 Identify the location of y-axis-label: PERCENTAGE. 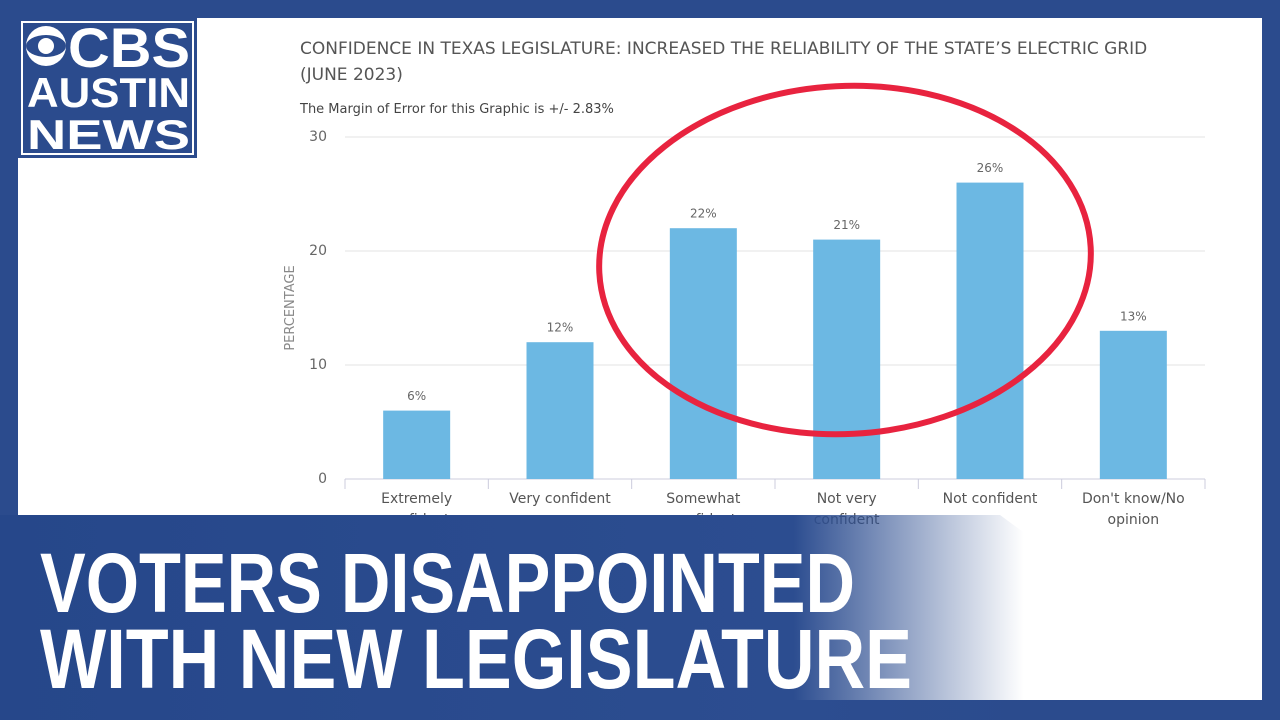
(290, 307).